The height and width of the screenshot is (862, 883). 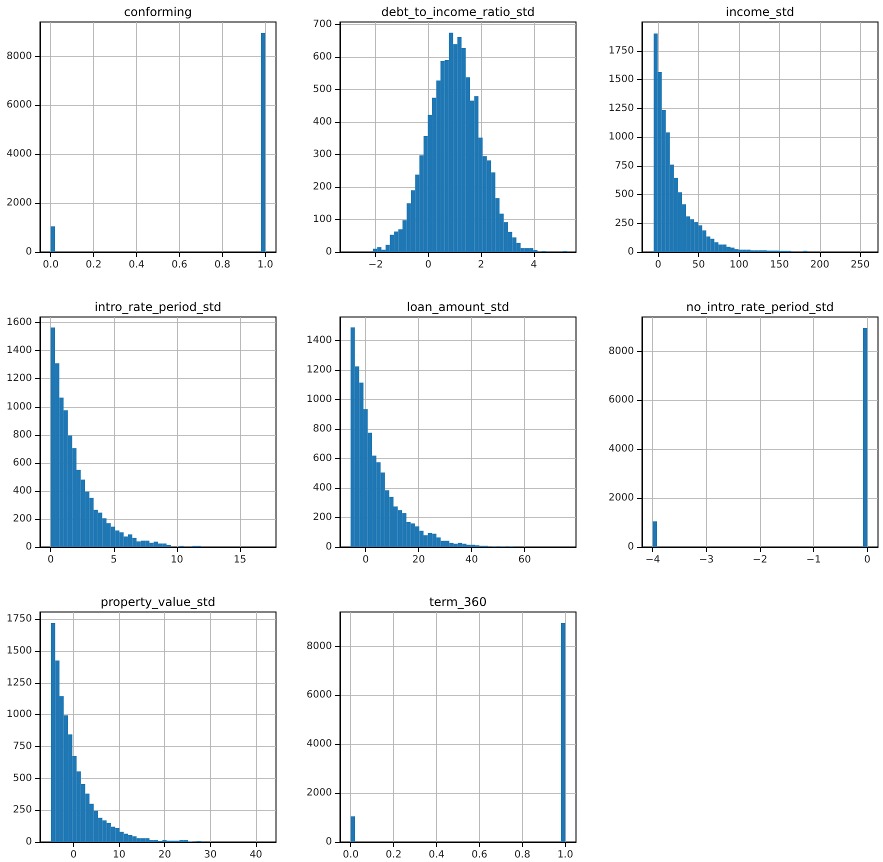 I want to click on y-tick-label: 700, so click(x=322, y=24).